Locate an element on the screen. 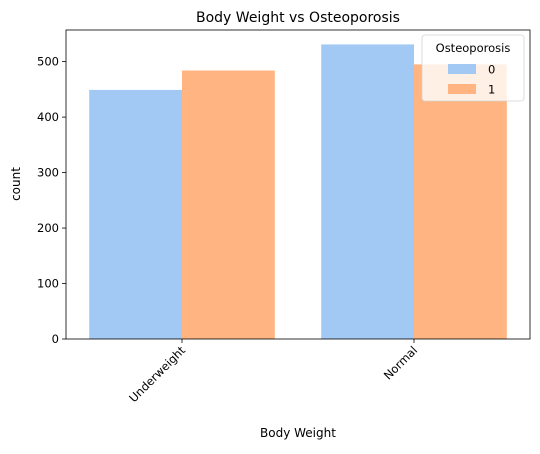 Image resolution: width=540 pixels, height=454 pixels. y-tick-label: 300 is located at coordinates (48, 173).